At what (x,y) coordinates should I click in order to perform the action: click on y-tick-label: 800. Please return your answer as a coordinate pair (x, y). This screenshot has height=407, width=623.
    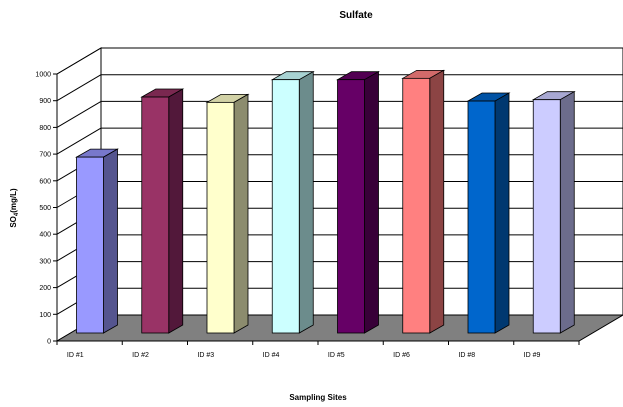
    Looking at the image, I should click on (45, 128).